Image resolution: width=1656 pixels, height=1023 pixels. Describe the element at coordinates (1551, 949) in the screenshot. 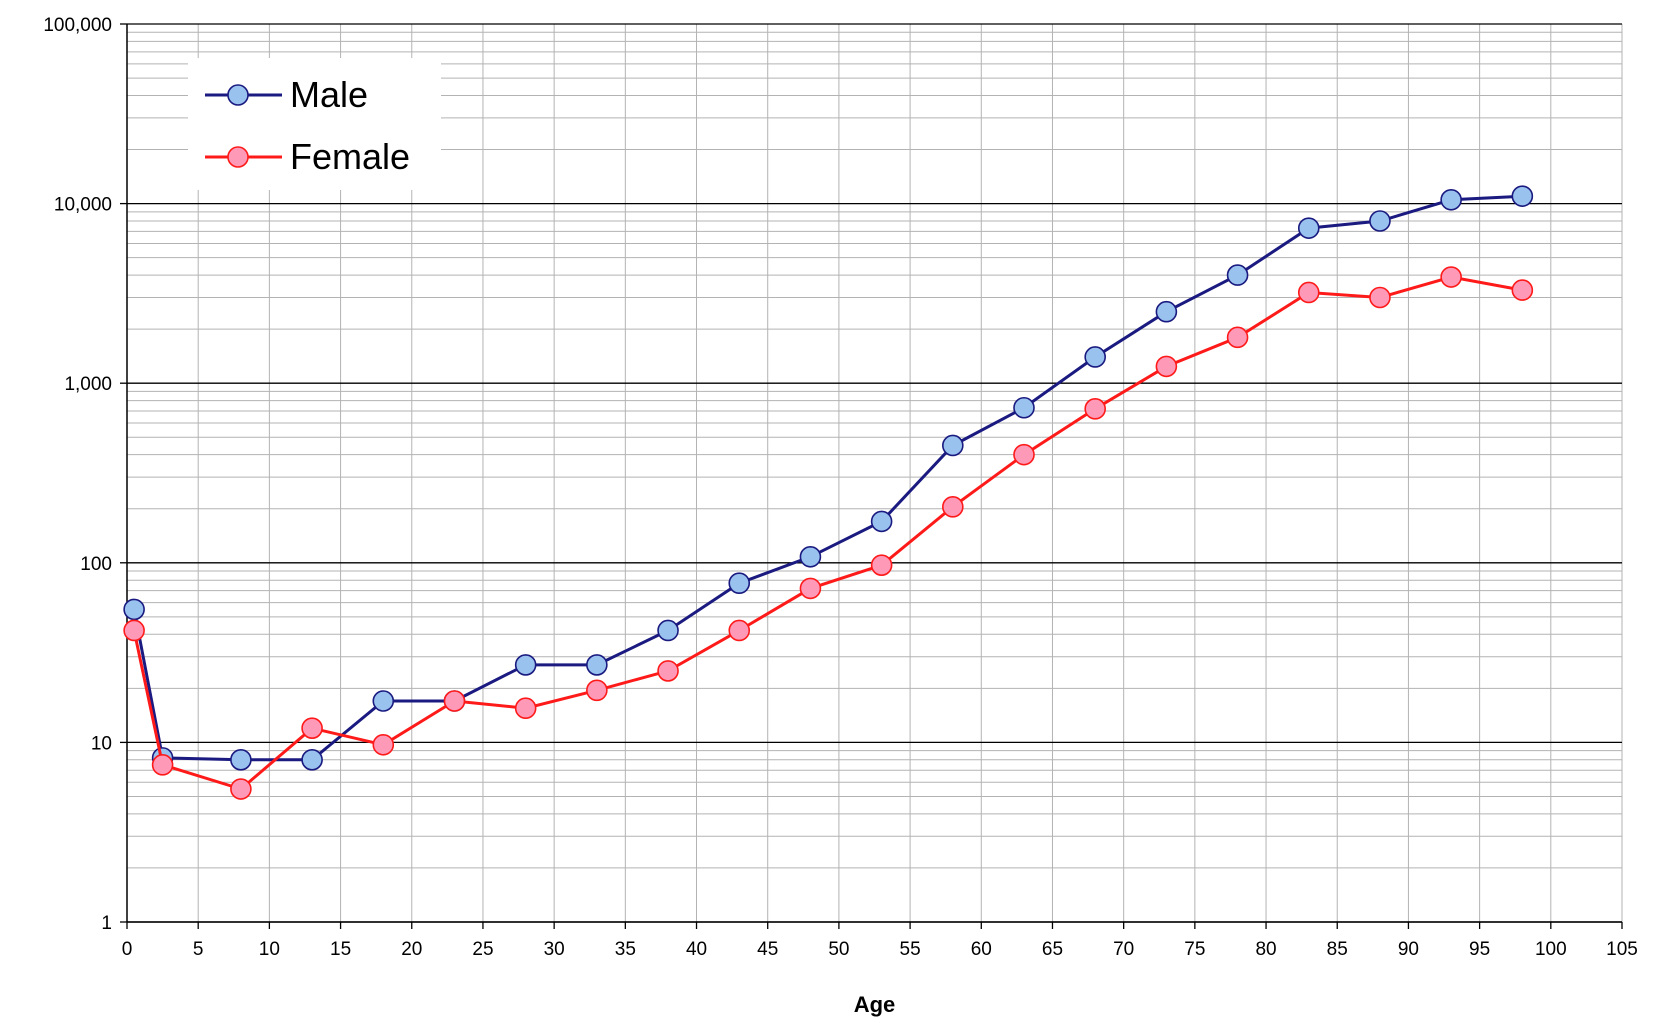

I see `x-tick-label: 100` at that location.